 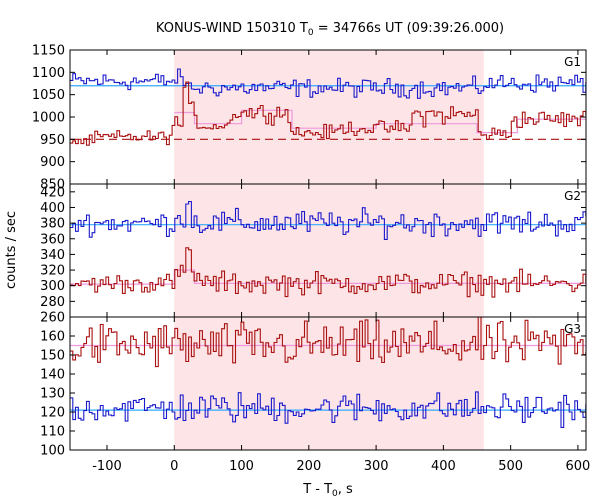 What do you see at coordinates (107, 466) in the screenshot?
I see `x-tick-label: -100` at bounding box center [107, 466].